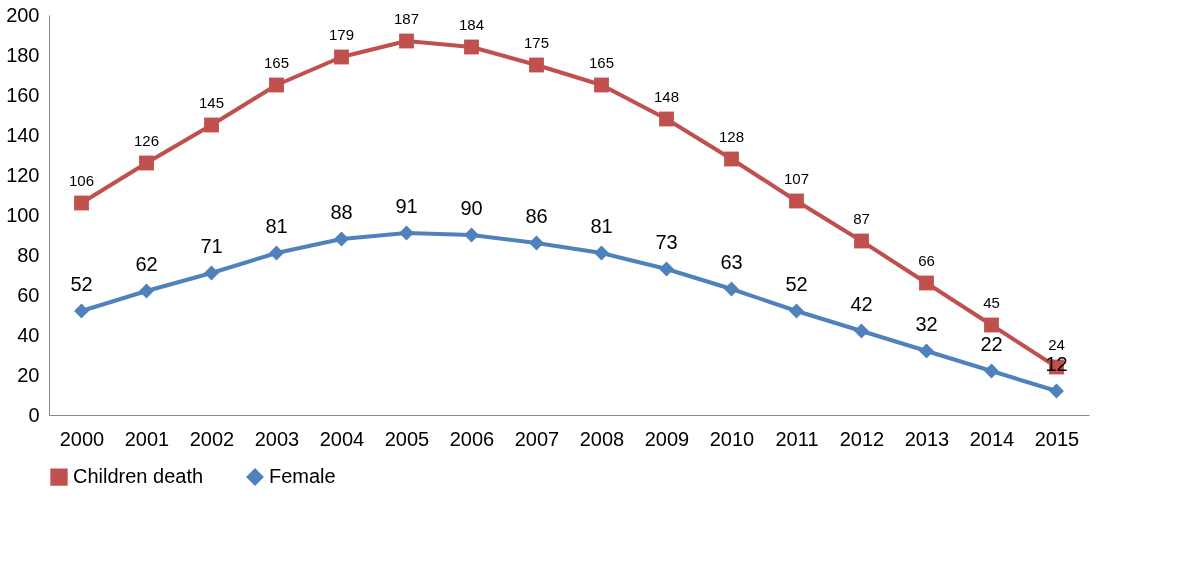 This screenshot has width=1192, height=576. Describe the element at coordinates (342, 438) in the screenshot. I see `x-tick-label: 2004` at that location.